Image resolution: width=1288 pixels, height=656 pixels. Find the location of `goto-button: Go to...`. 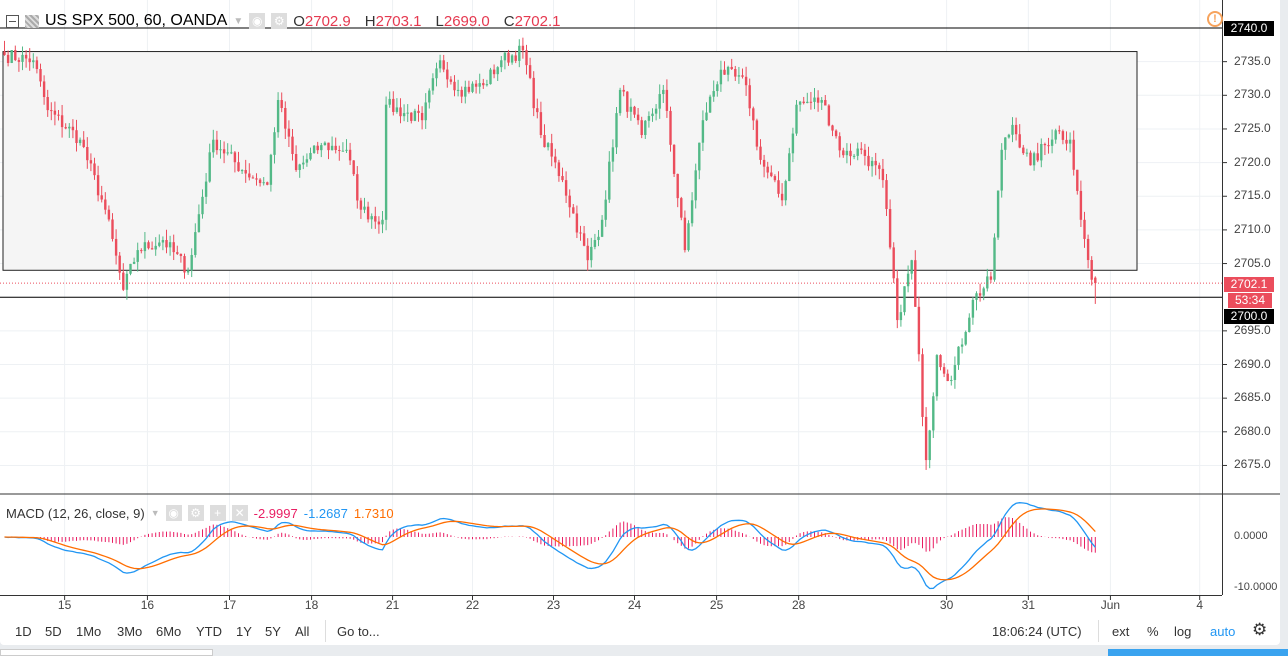

goto-button: Go to... is located at coordinates (358, 631).